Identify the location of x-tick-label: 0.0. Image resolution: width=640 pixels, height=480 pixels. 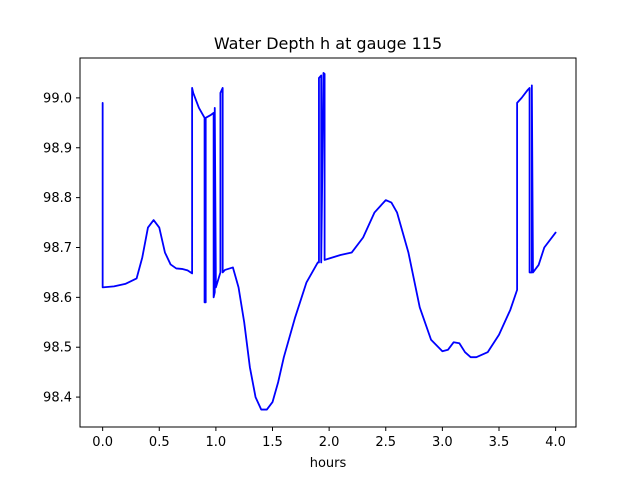
(102, 442).